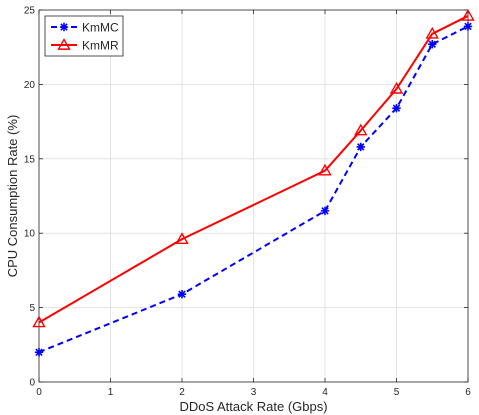  I want to click on legend: KmMC KmMR, so click(84, 36).